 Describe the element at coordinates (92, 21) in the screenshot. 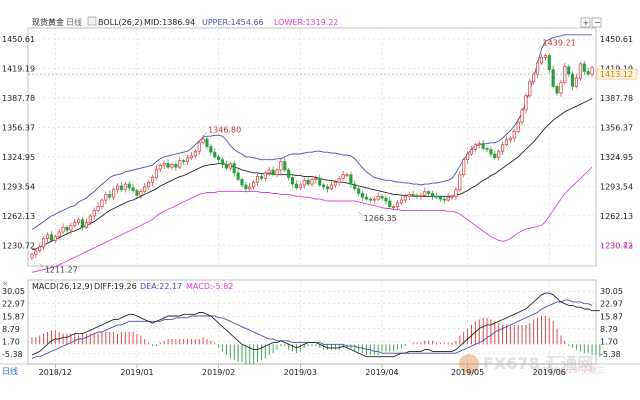

I see `indicator-toggle-icon` at that location.